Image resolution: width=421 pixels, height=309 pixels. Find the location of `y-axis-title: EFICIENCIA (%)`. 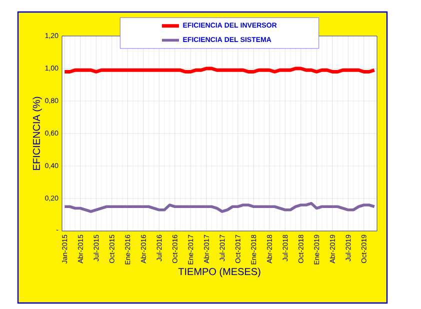

y-axis-title: EFICIENCIA (%) is located at coordinates (37, 133).